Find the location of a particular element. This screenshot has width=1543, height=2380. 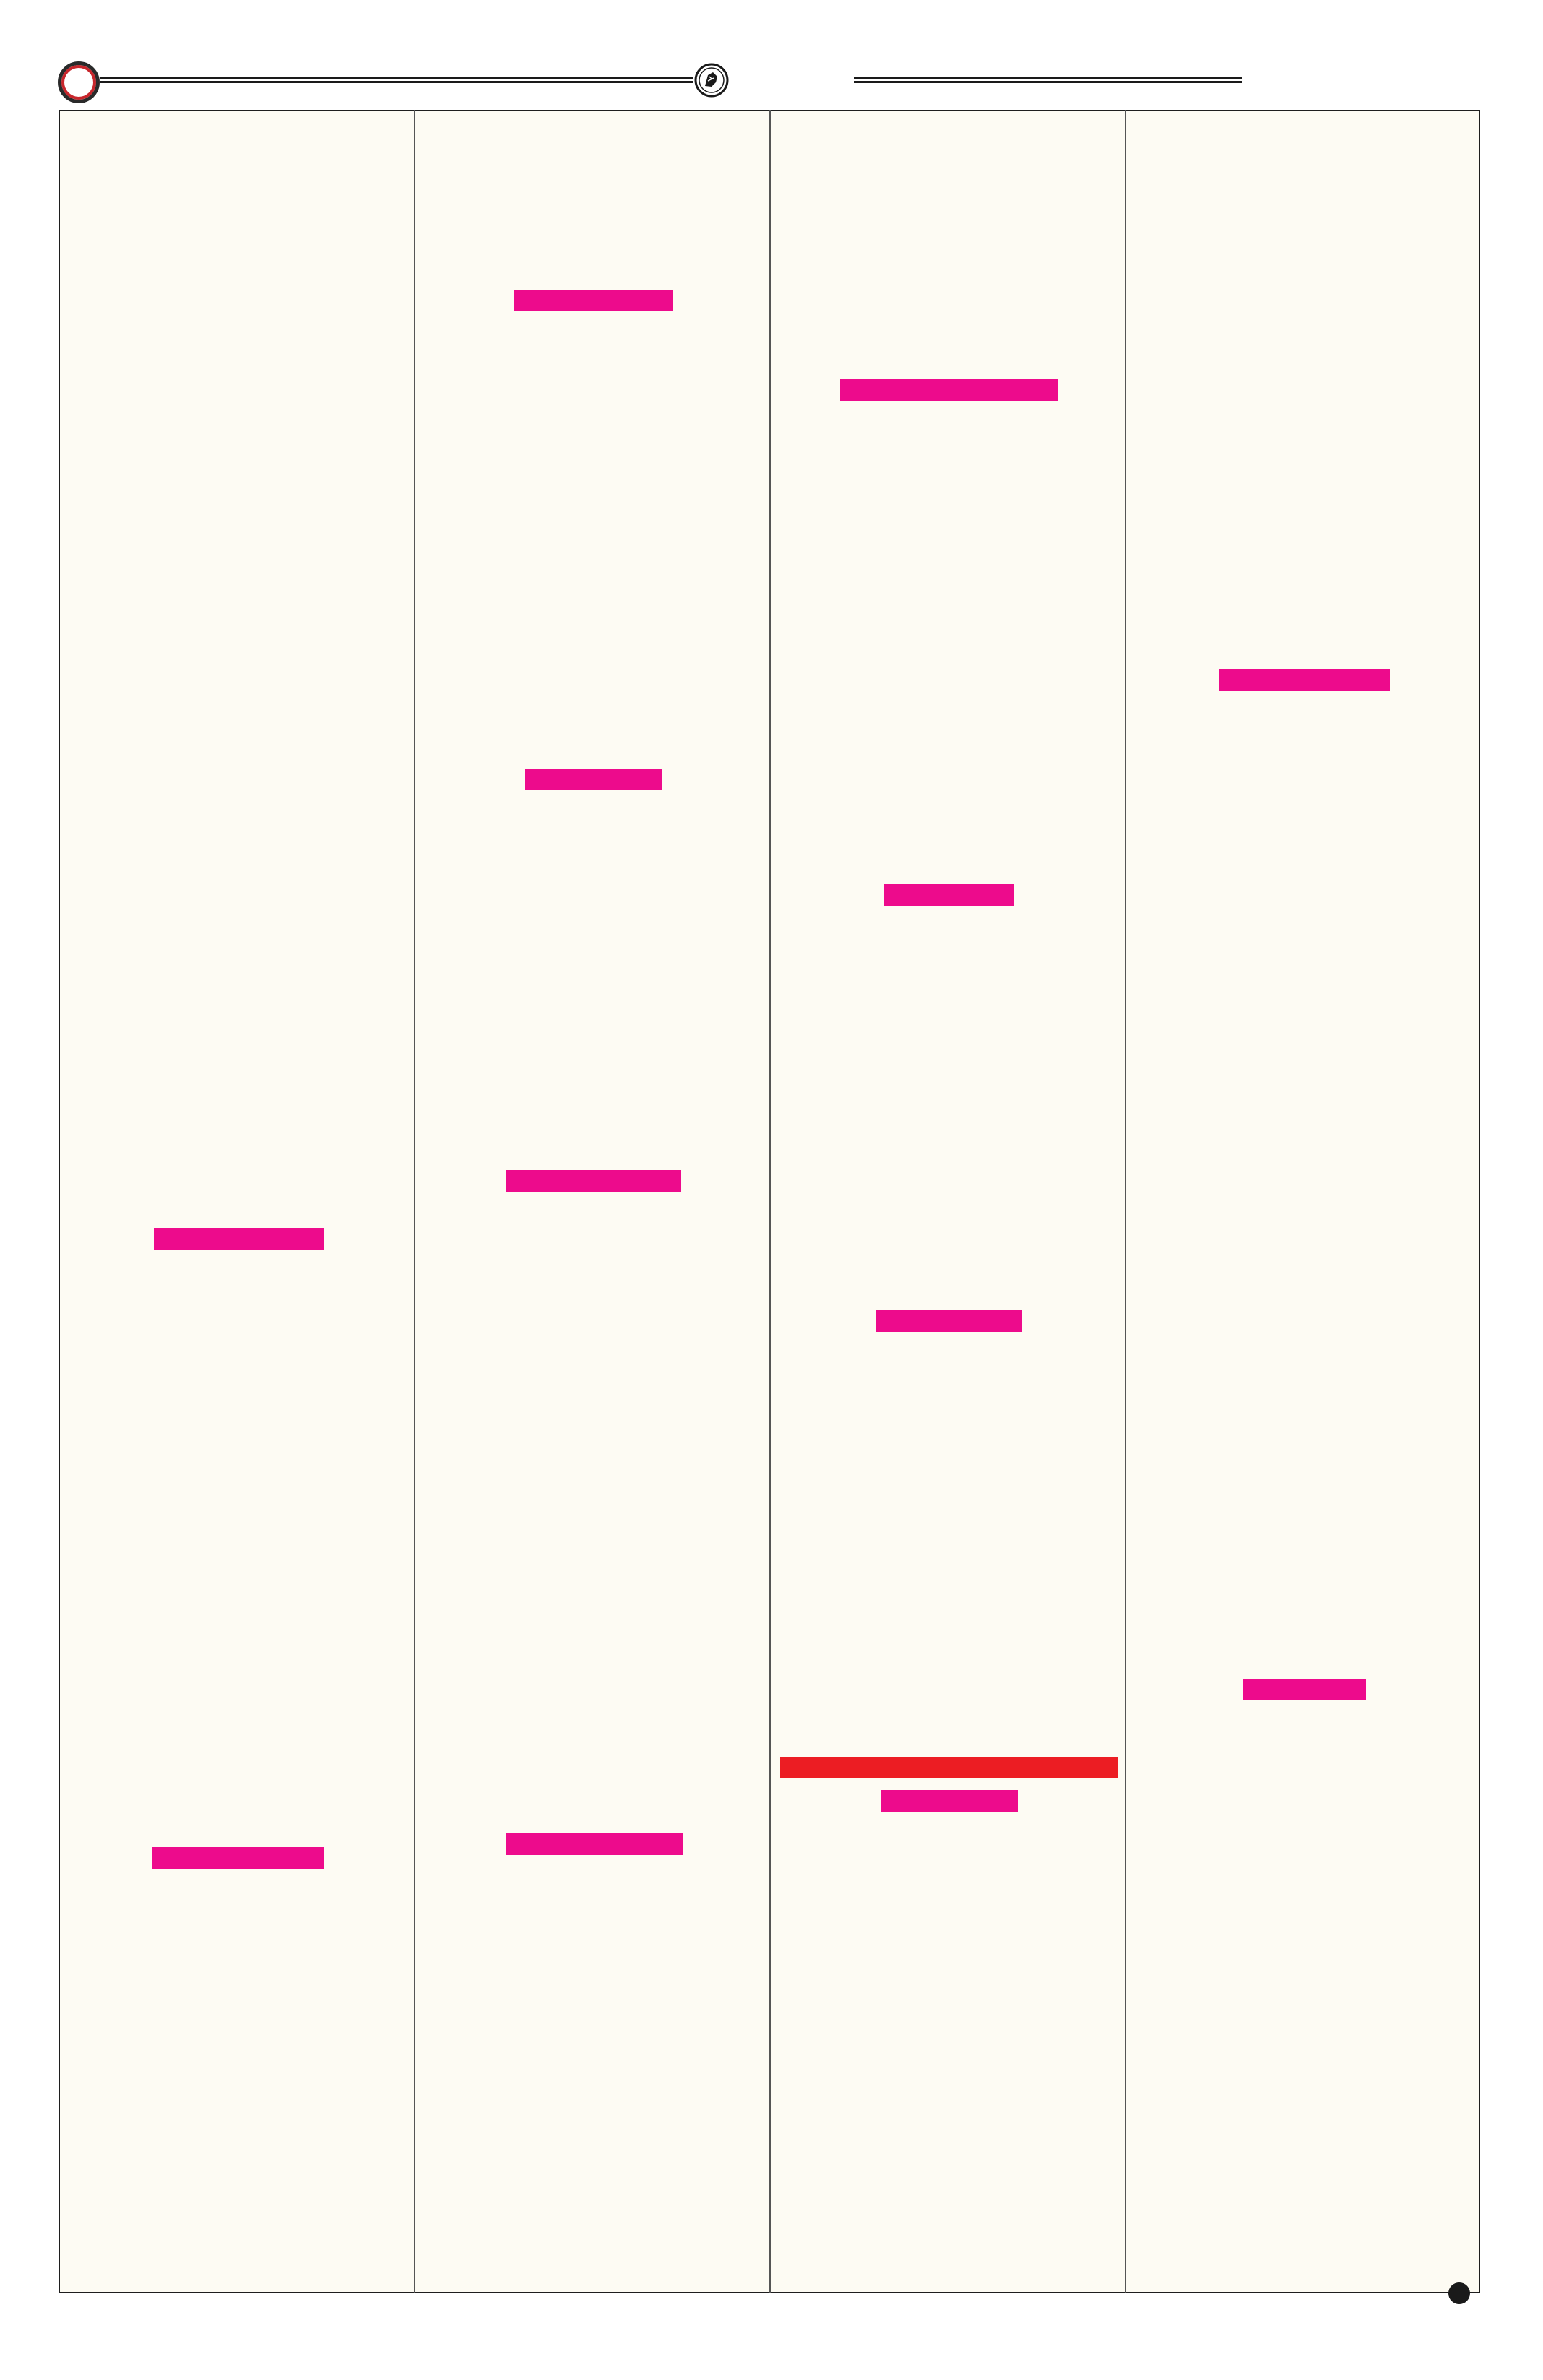

page-number-circle is located at coordinates (79, 82).